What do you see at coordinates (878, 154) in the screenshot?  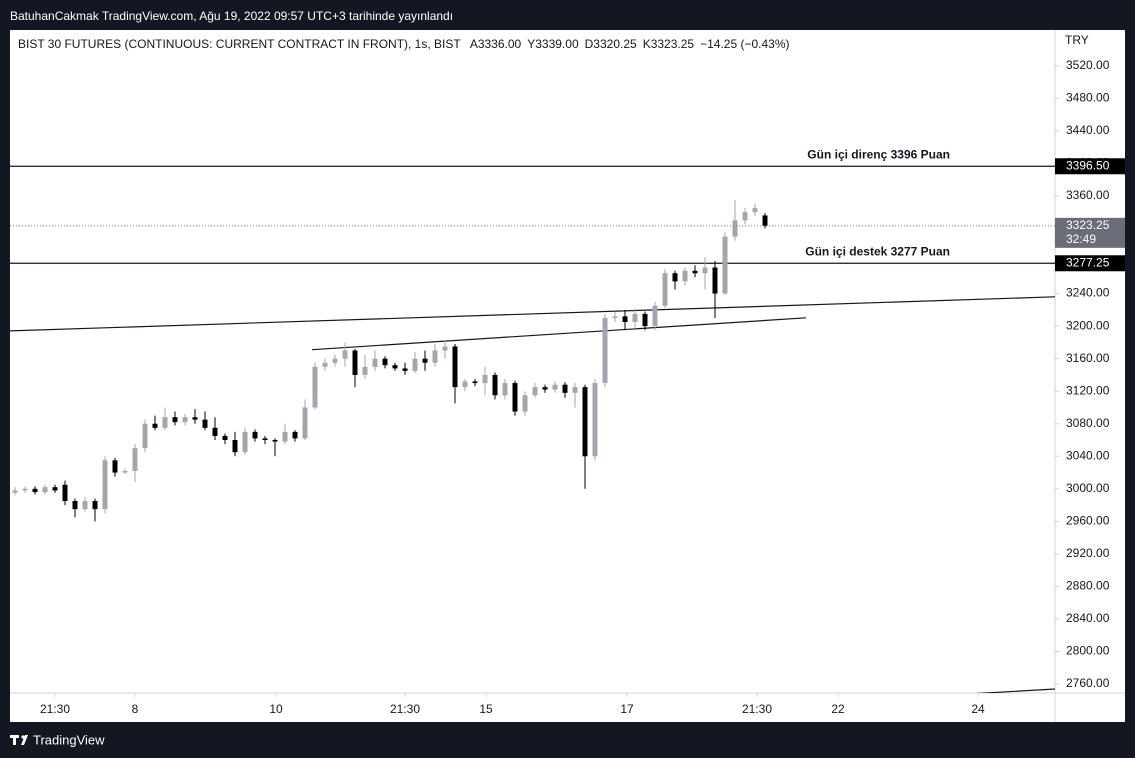 I see `level-note: Gün içi direnç 3396 Puan` at bounding box center [878, 154].